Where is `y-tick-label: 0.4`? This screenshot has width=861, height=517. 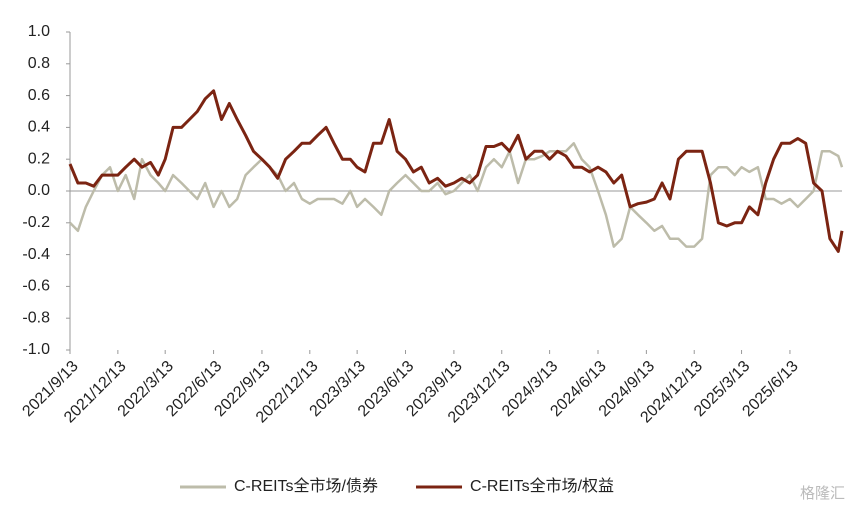
y-tick-label: 0.4 is located at coordinates (39, 127).